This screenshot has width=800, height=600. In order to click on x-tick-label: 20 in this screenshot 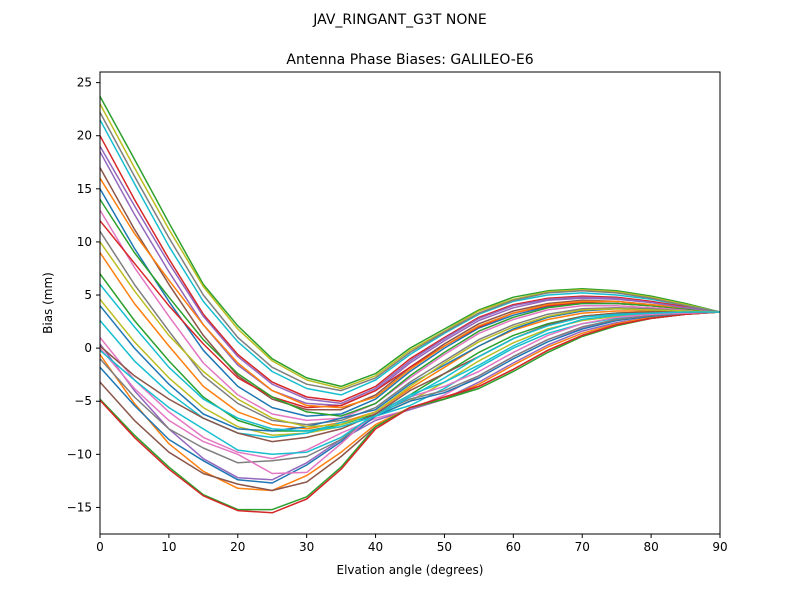, I will do `click(237, 547)`.